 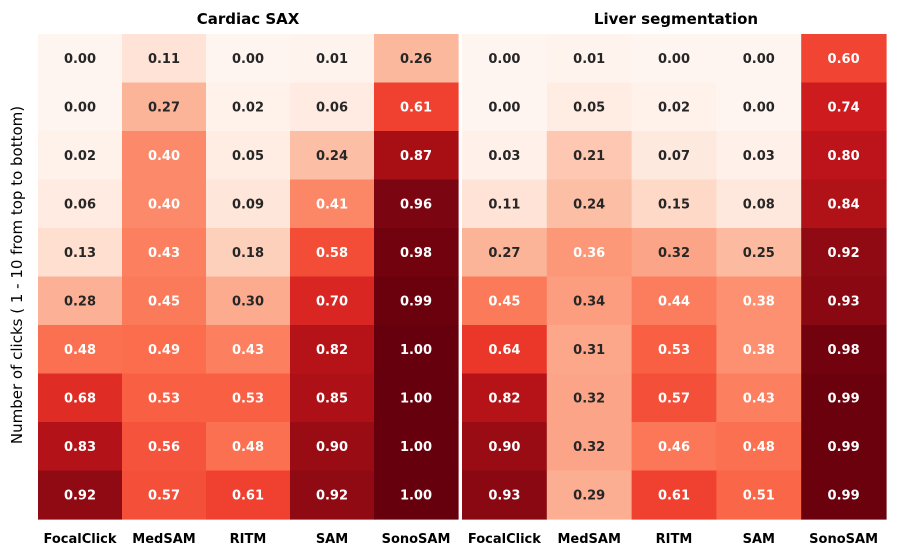 What do you see at coordinates (844, 253) in the screenshot?
I see `cell-value-label: 0.92` at bounding box center [844, 253].